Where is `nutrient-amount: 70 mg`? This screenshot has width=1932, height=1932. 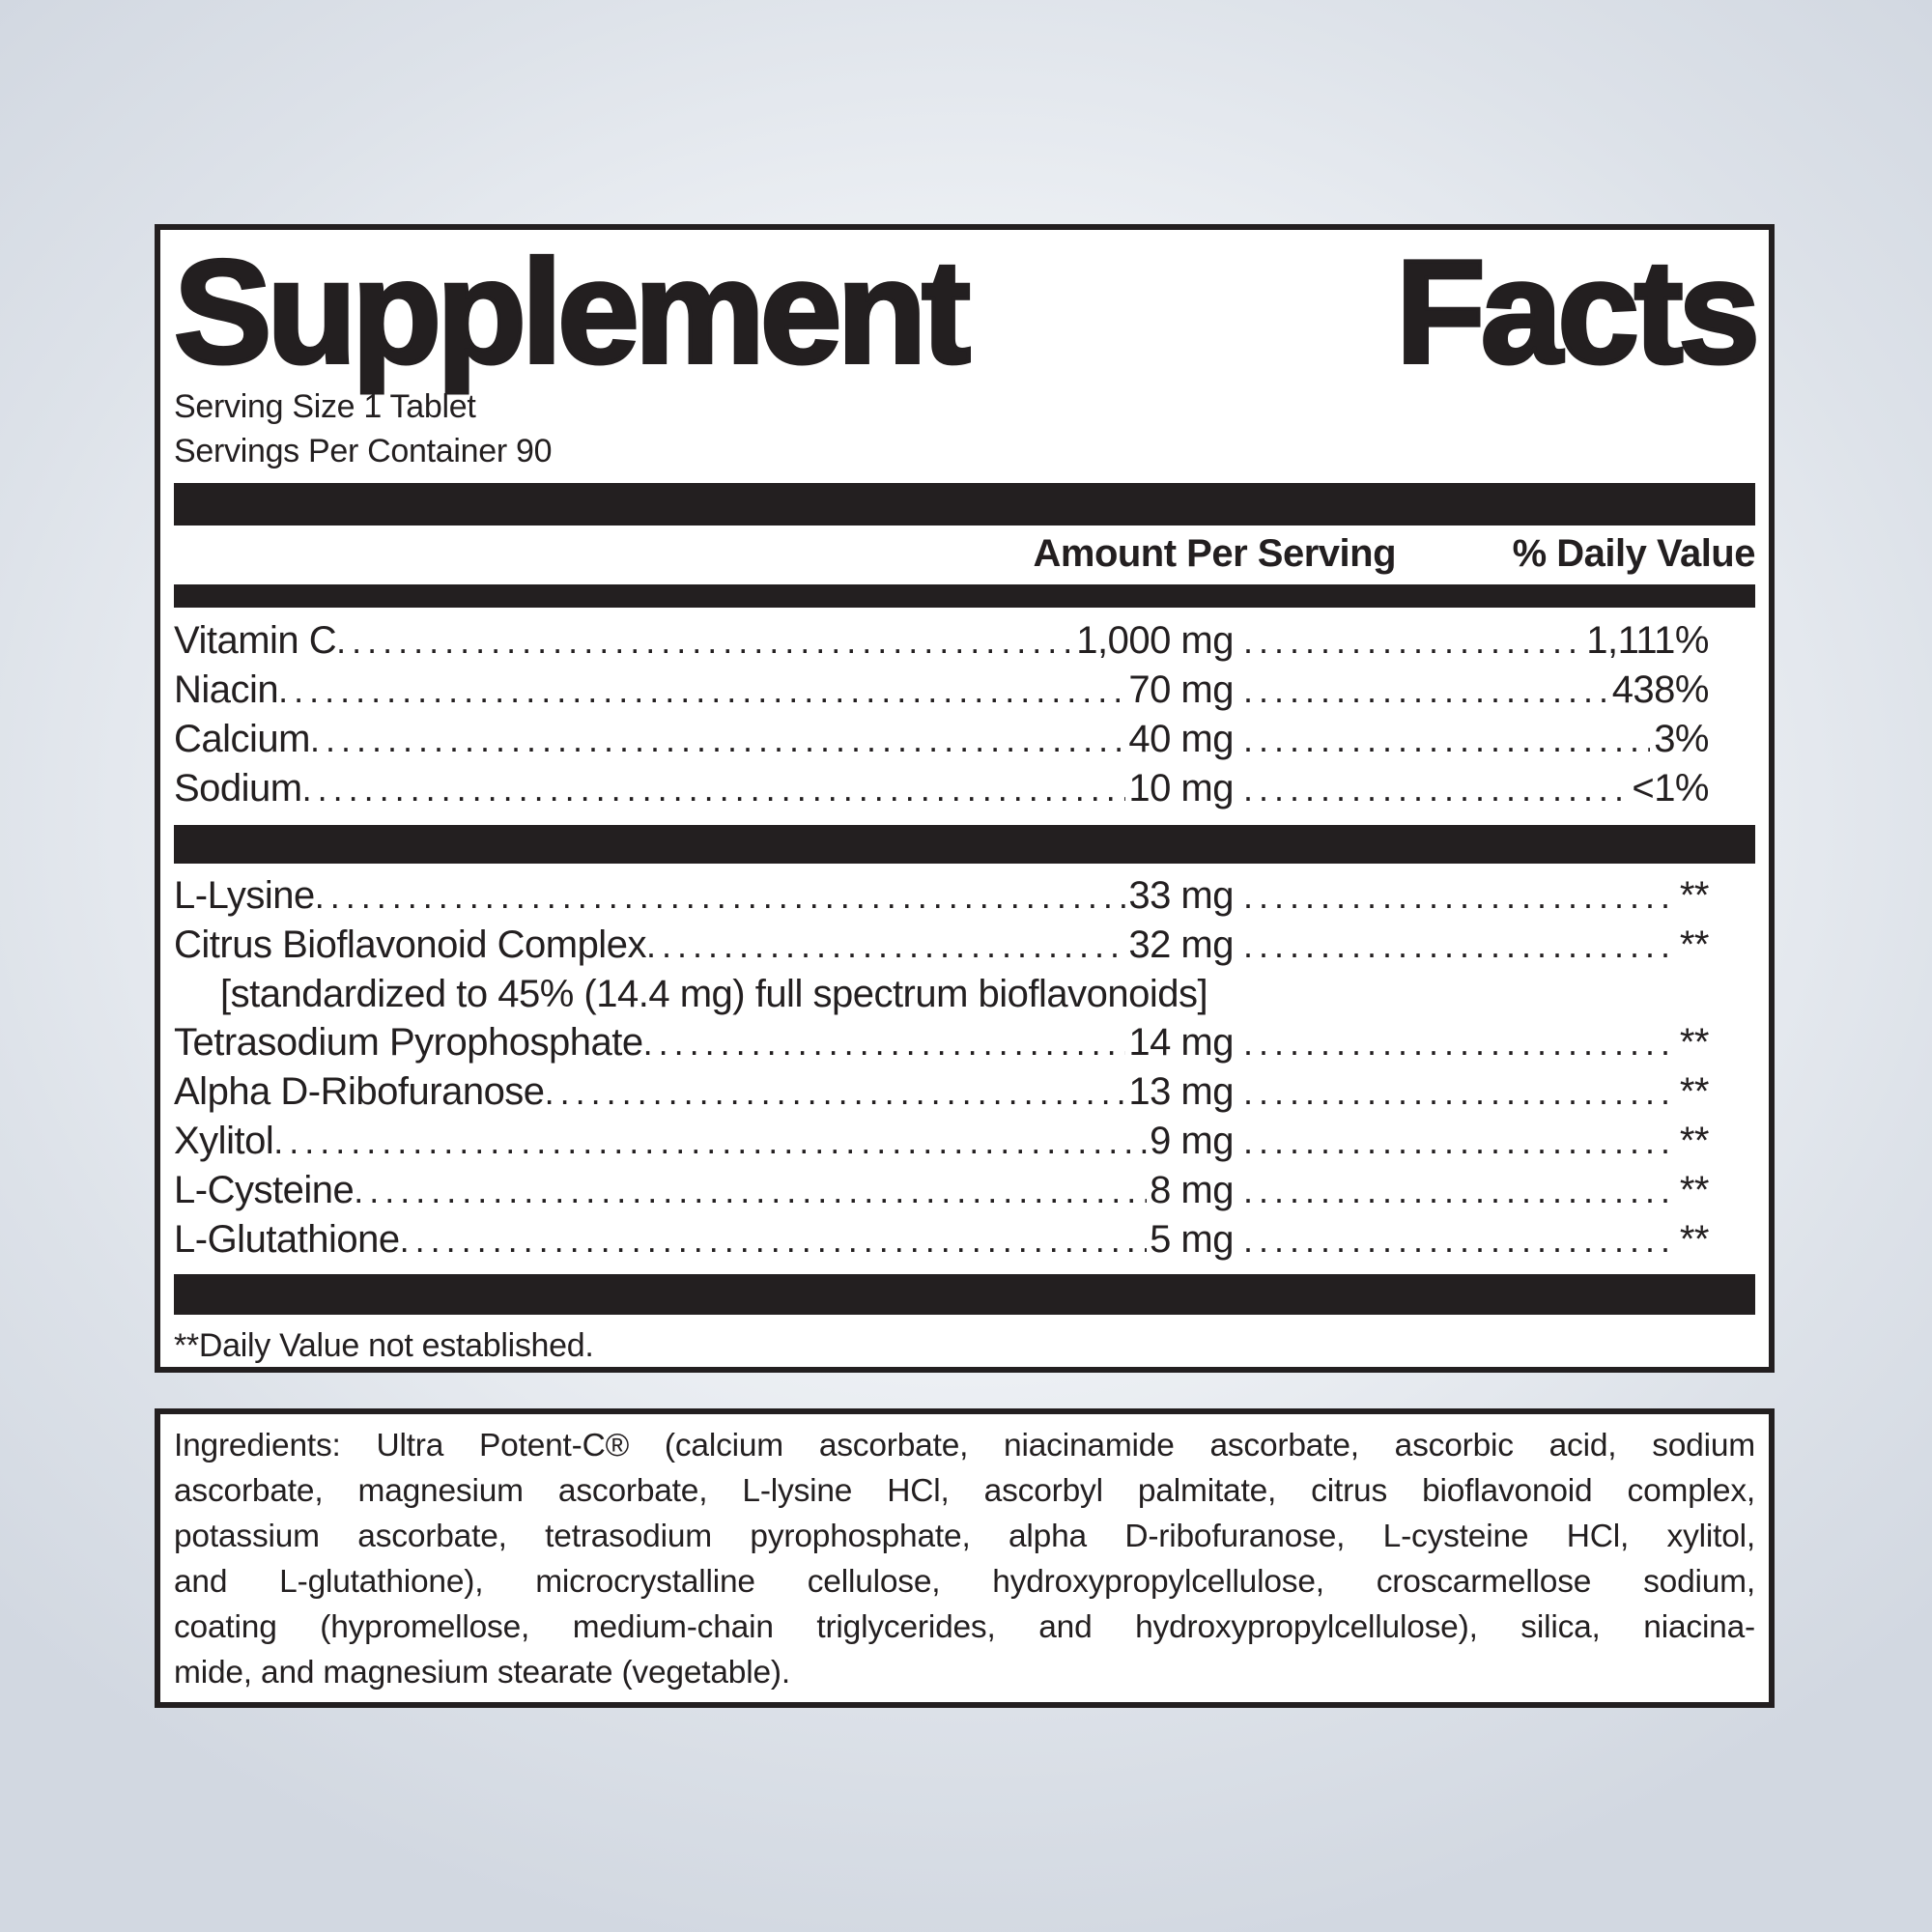
nutrient-amount: 70 mg is located at coordinates (1181, 689).